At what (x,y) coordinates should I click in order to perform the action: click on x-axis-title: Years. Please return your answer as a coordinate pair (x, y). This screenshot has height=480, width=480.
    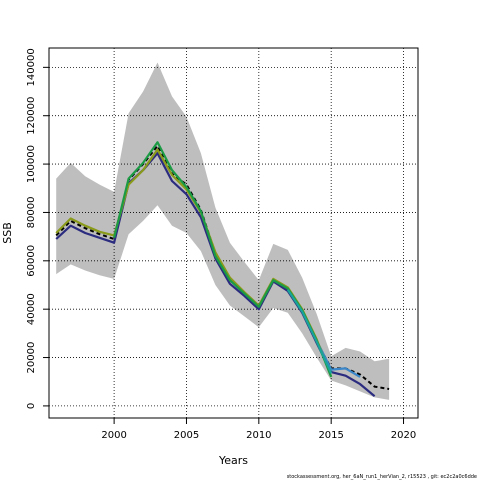
    Looking at the image, I should click on (233, 460).